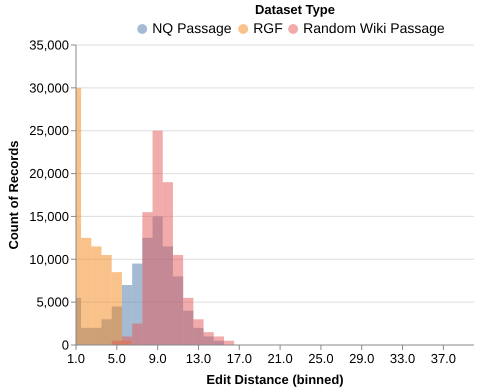 Image resolution: width=481 pixels, height=391 pixels. What do you see at coordinates (199, 358) in the screenshot?
I see `x-tick-label: 13.0` at bounding box center [199, 358].